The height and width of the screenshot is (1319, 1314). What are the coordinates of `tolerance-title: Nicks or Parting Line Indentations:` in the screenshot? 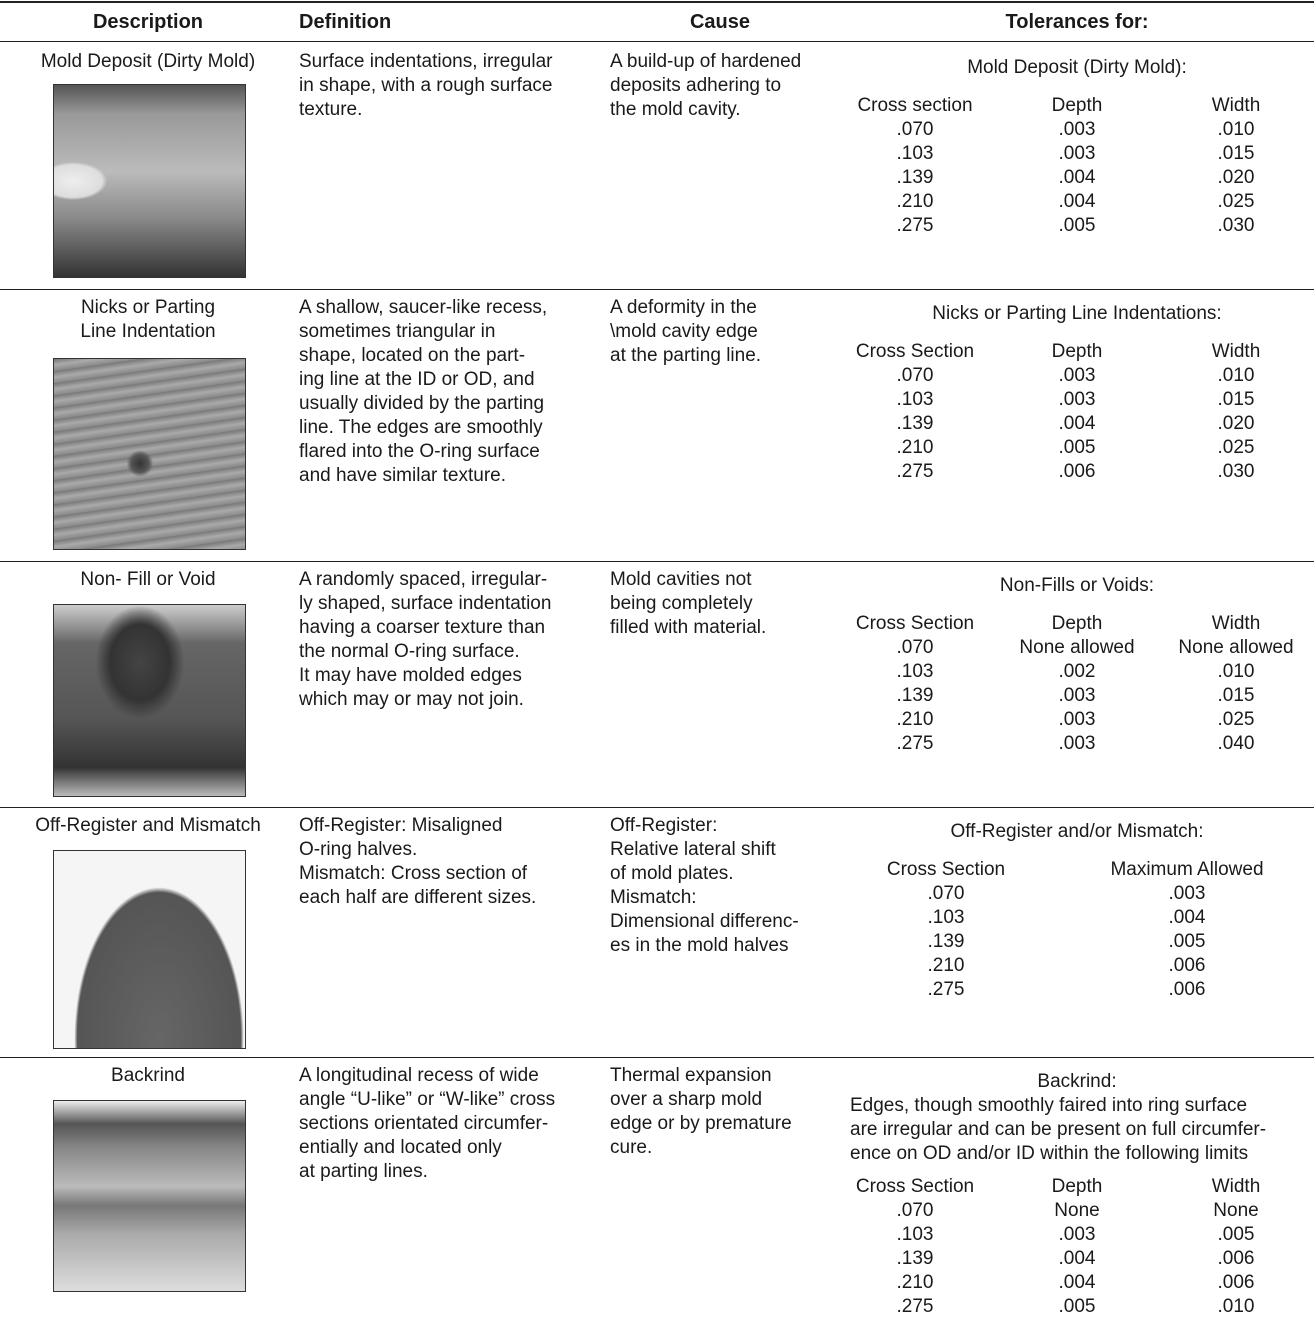 It's located at (1077, 313).